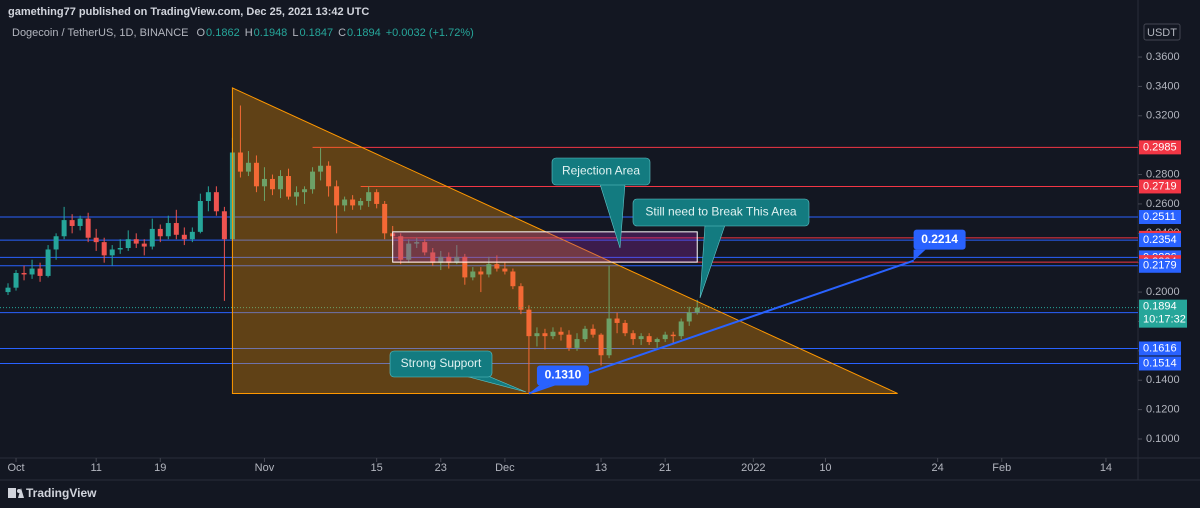  I want to click on level-tag-label: 0.2179, so click(1160, 266).